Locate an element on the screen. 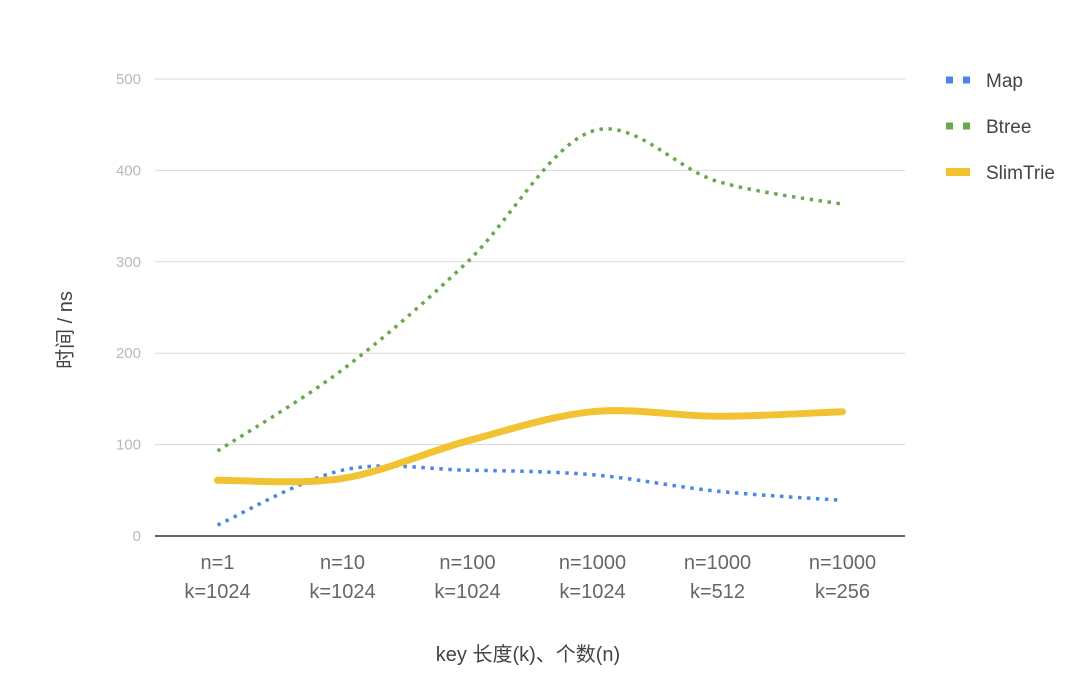 Image resolution: width=1080 pixels, height=698 pixels. legend-item-slimtrie: SlimTrie is located at coordinates (1000, 173).